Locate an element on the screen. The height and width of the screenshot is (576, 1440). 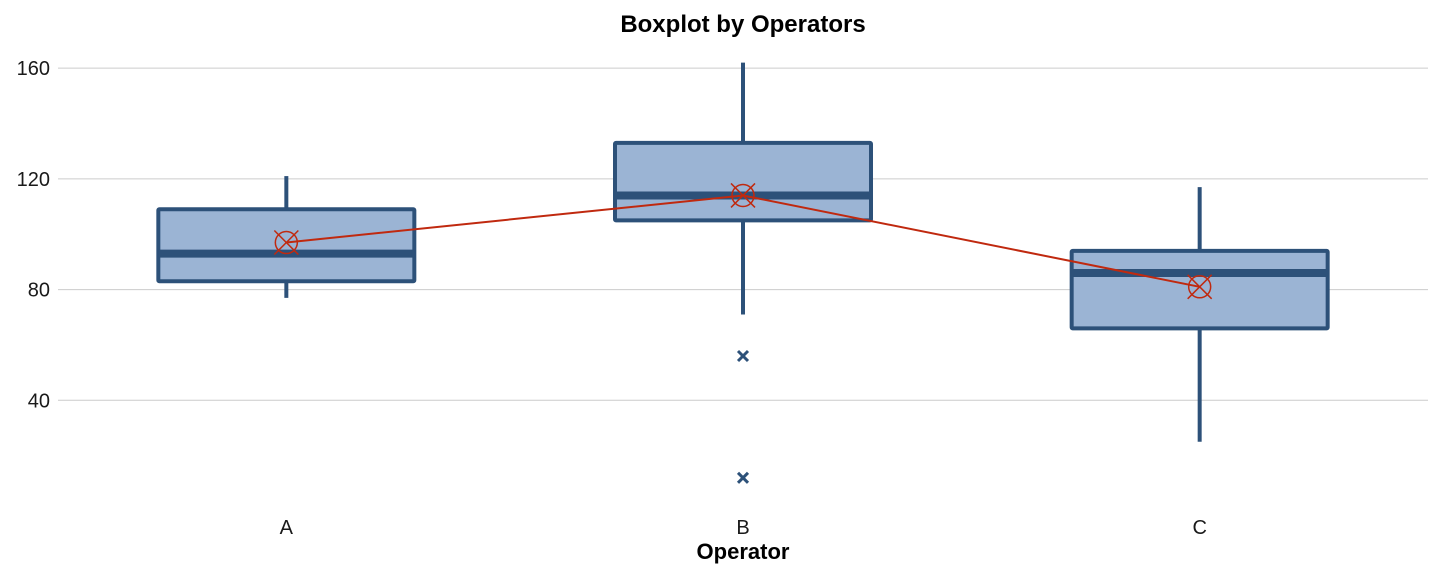
y-tick-label: 120 is located at coordinates (33, 180).